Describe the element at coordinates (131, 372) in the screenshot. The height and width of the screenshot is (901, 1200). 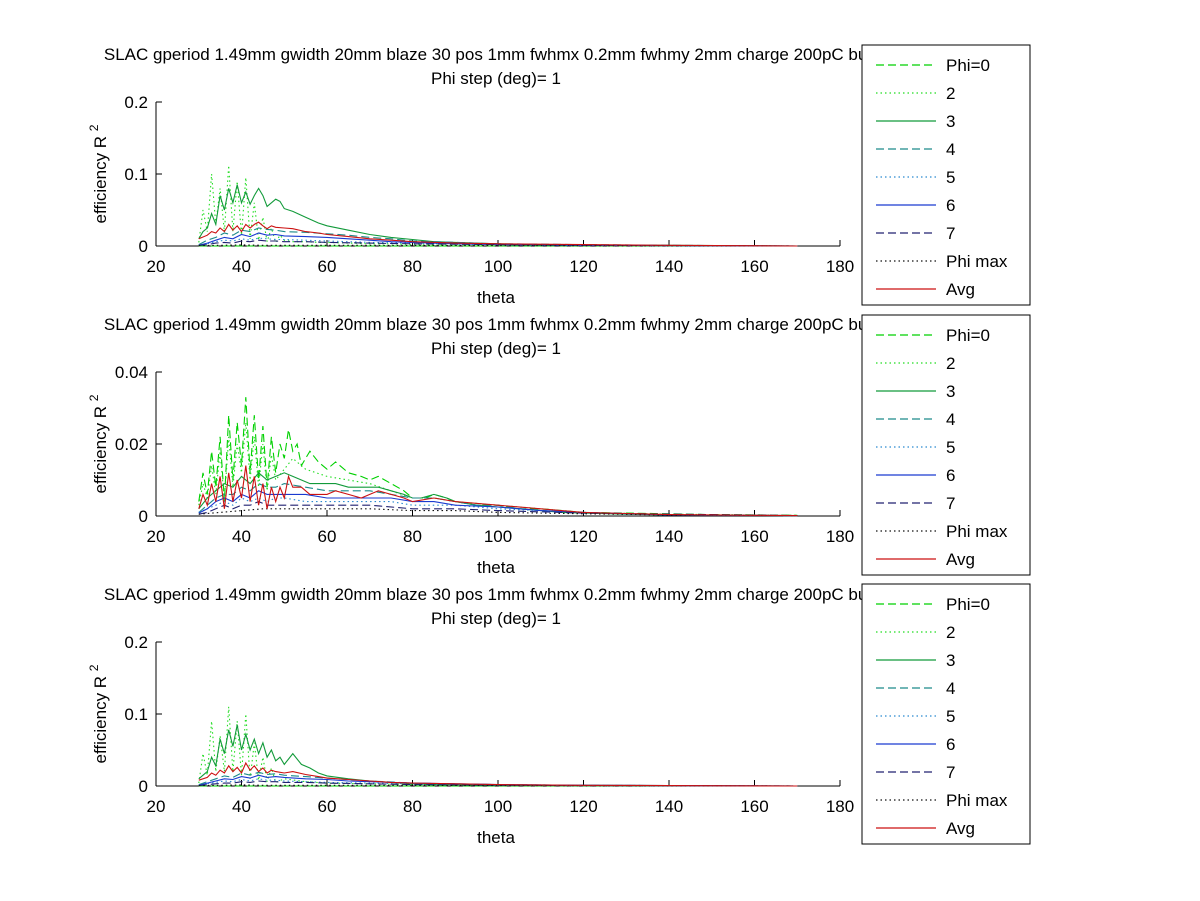
I see `y-tick-label: 0.04` at that location.